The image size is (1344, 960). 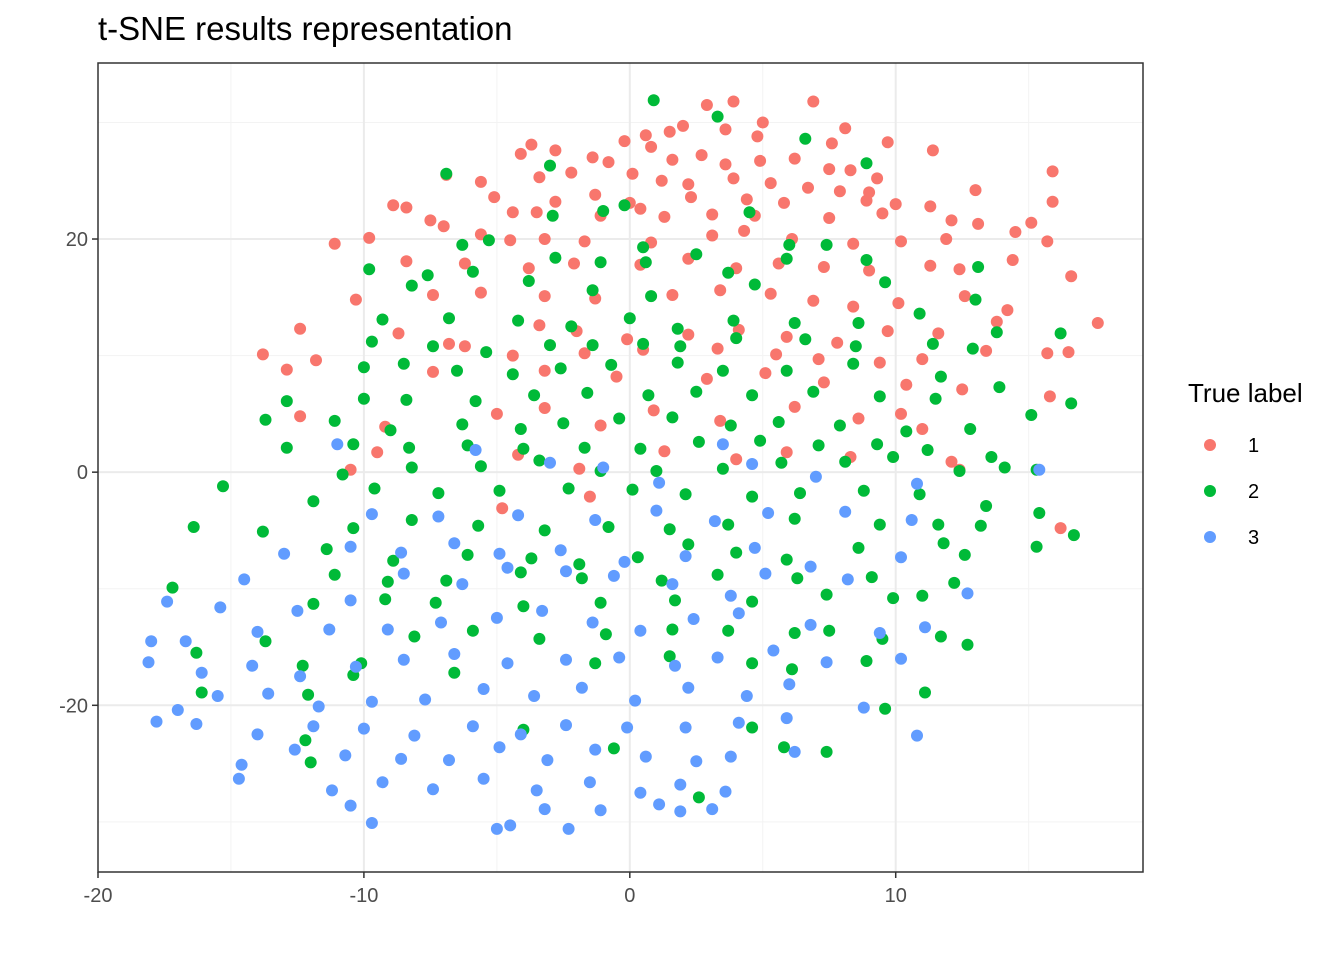 I want to click on legend-label-2: 2, so click(x=1253, y=492).